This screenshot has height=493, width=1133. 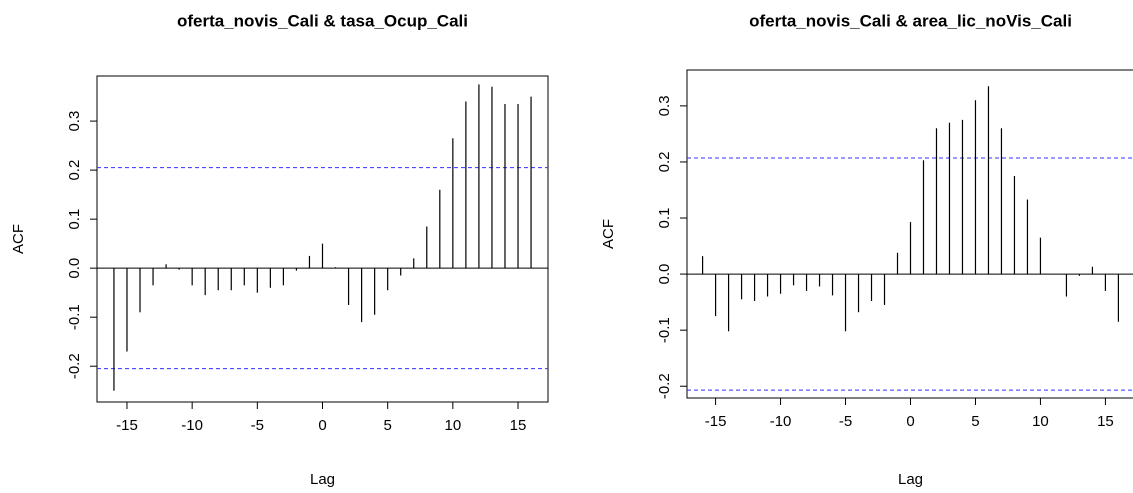 What do you see at coordinates (322, 20) in the screenshot?
I see `chart-title: oferta_novis_Cali & tasa_Ocup_Cali` at bounding box center [322, 20].